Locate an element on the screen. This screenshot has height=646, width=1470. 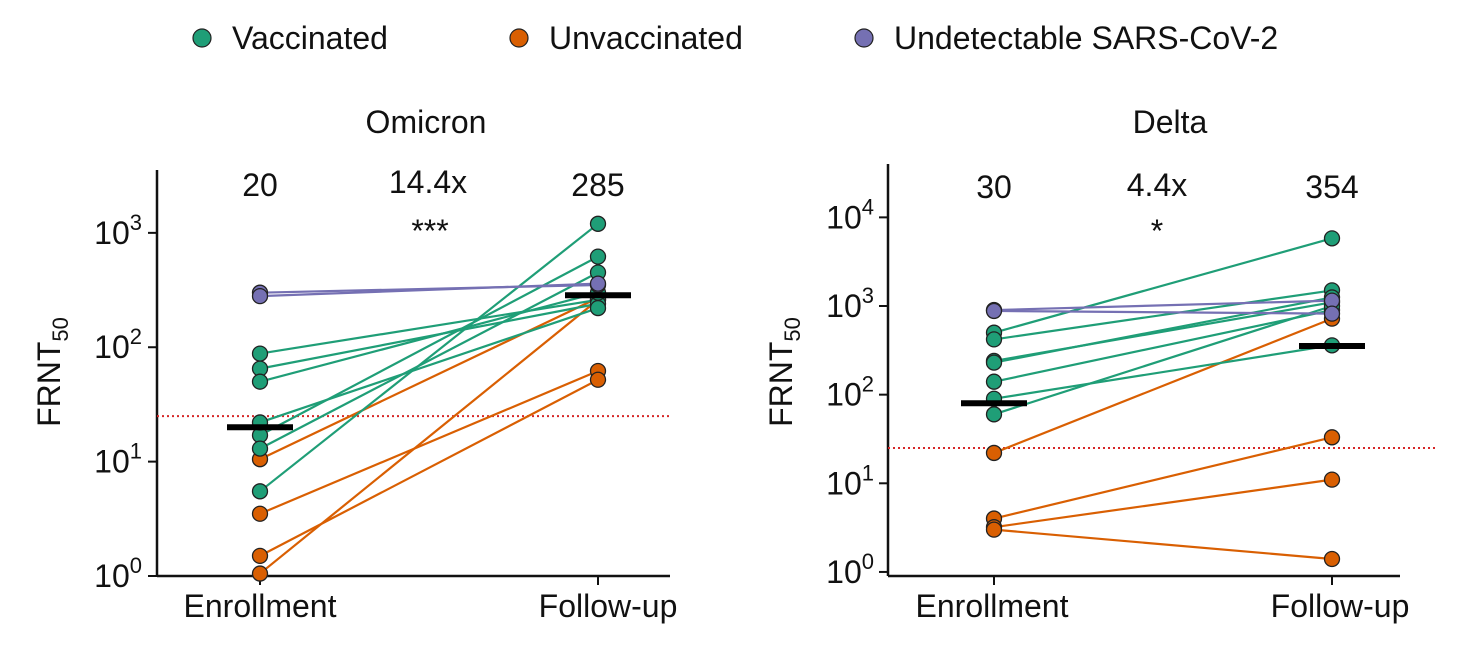
panel-title: Delta is located at coordinates (1170, 122).